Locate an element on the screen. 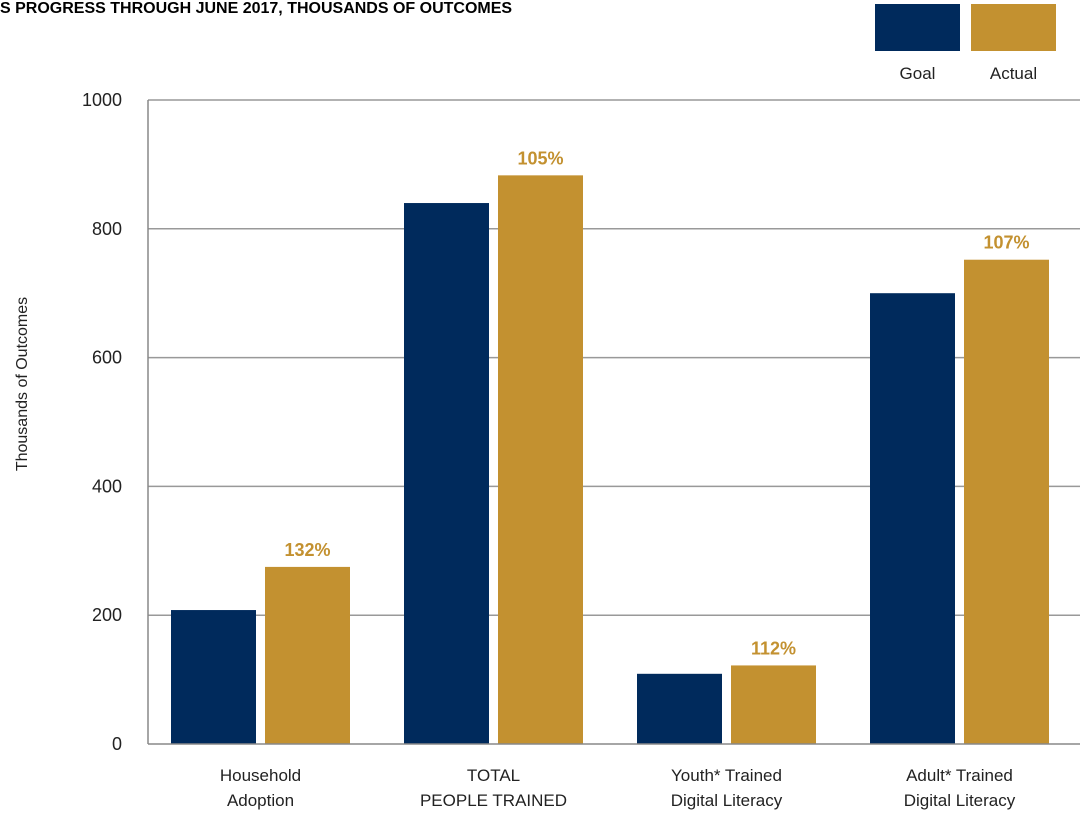  y-tick-label: 200 is located at coordinates (107, 615).